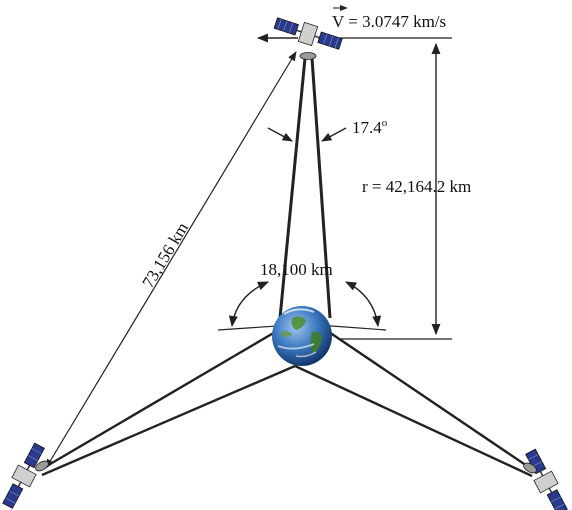 The width and height of the screenshot is (572, 510). What do you see at coordinates (334, 134) in the screenshot?
I see `angle-arrow-right` at bounding box center [334, 134].